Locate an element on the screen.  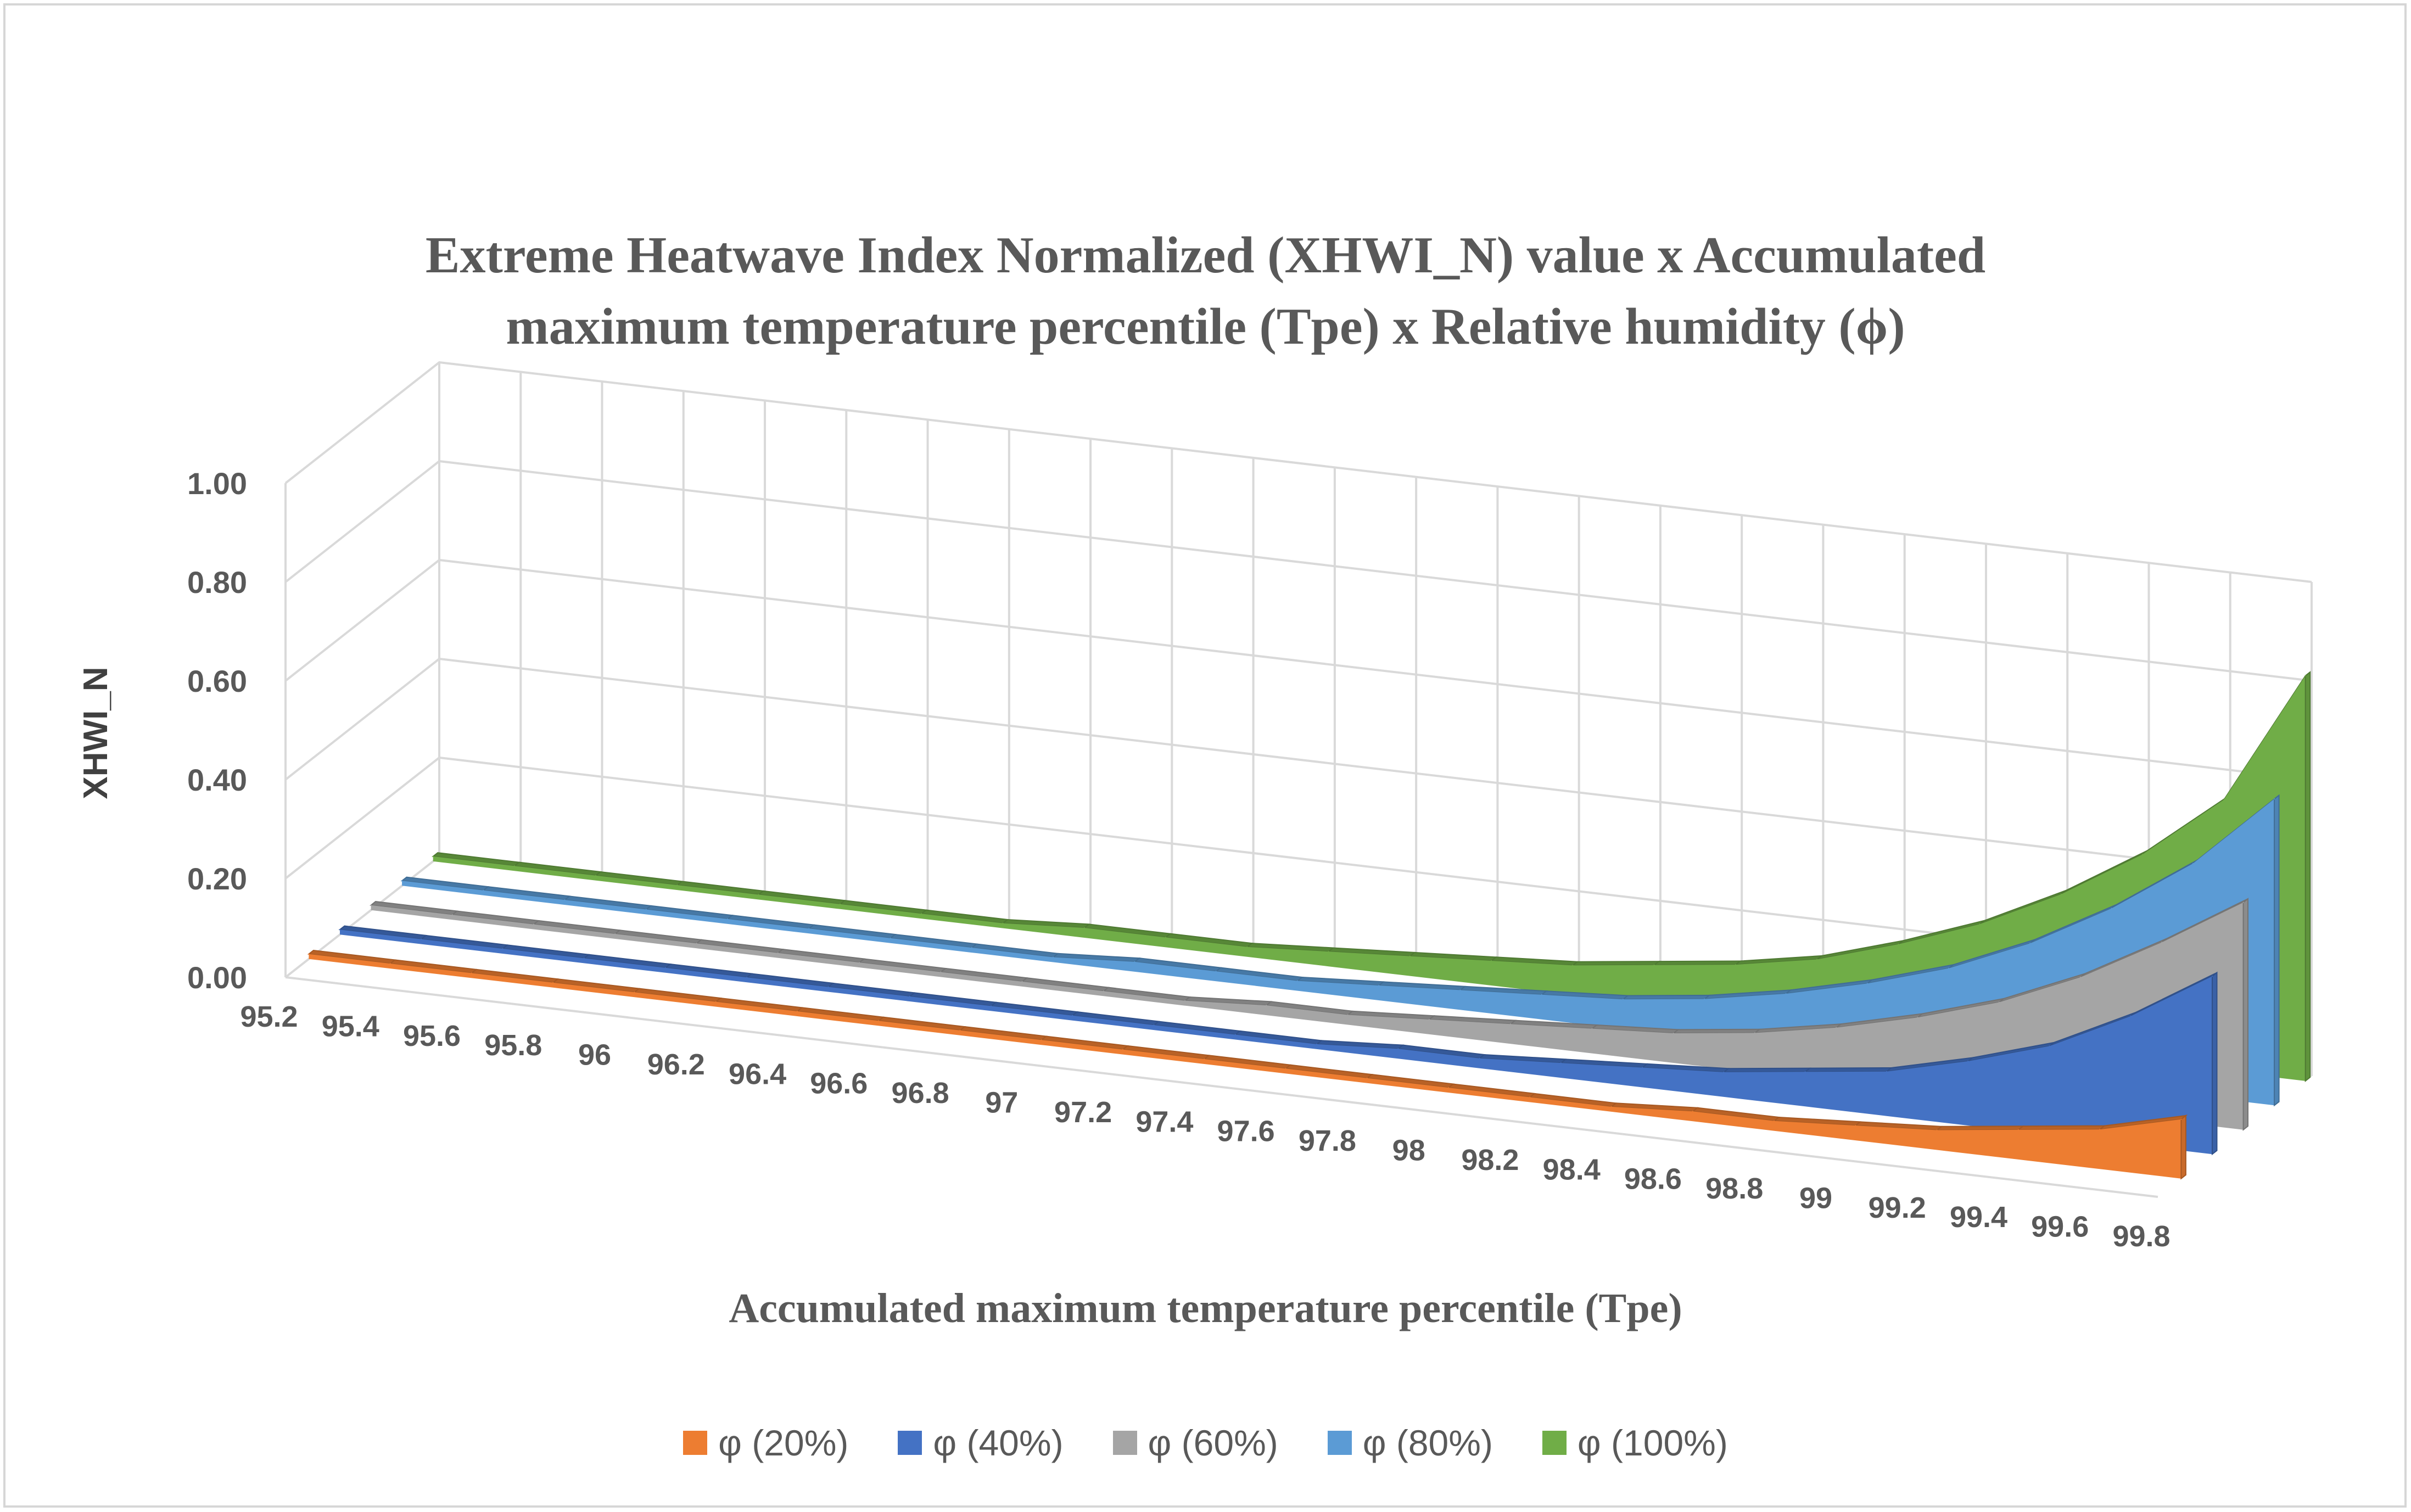
legend-swatch is located at coordinates (695, 1443).